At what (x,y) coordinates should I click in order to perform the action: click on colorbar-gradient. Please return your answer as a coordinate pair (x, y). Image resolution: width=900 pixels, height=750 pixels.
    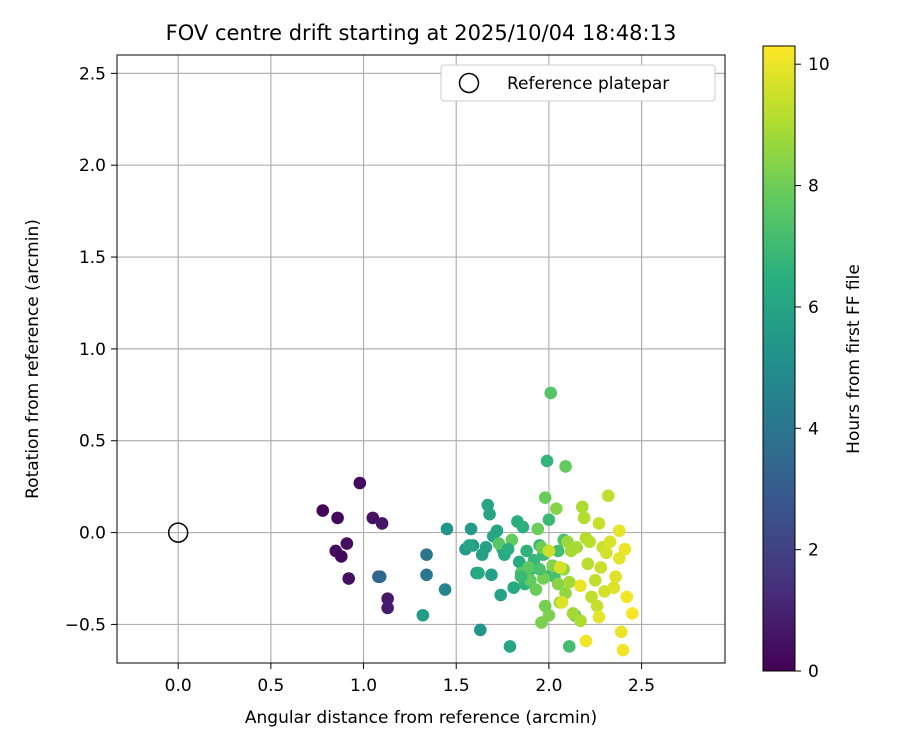
    Looking at the image, I should click on (779, 358).